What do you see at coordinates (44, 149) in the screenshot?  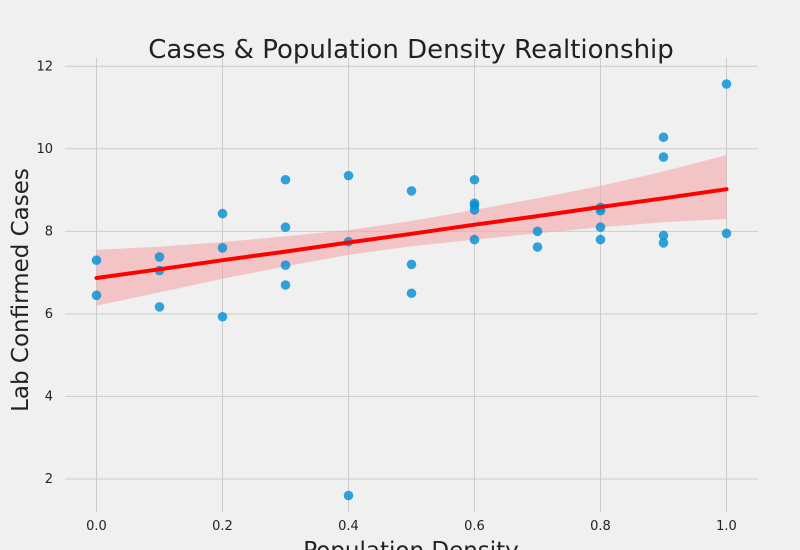 I see `y-tick-label: 10` at bounding box center [44, 149].